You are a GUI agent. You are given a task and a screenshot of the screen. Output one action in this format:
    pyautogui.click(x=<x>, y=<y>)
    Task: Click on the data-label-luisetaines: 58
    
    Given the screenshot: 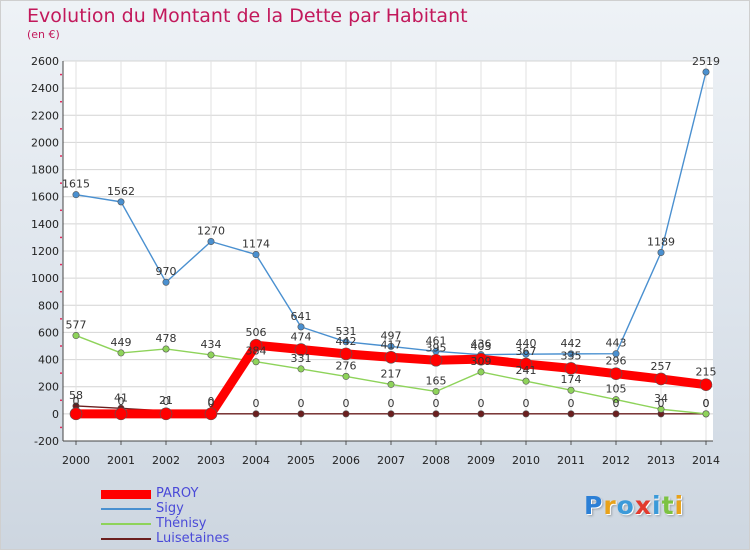 What is the action you would take?
    pyautogui.click(x=76, y=395)
    